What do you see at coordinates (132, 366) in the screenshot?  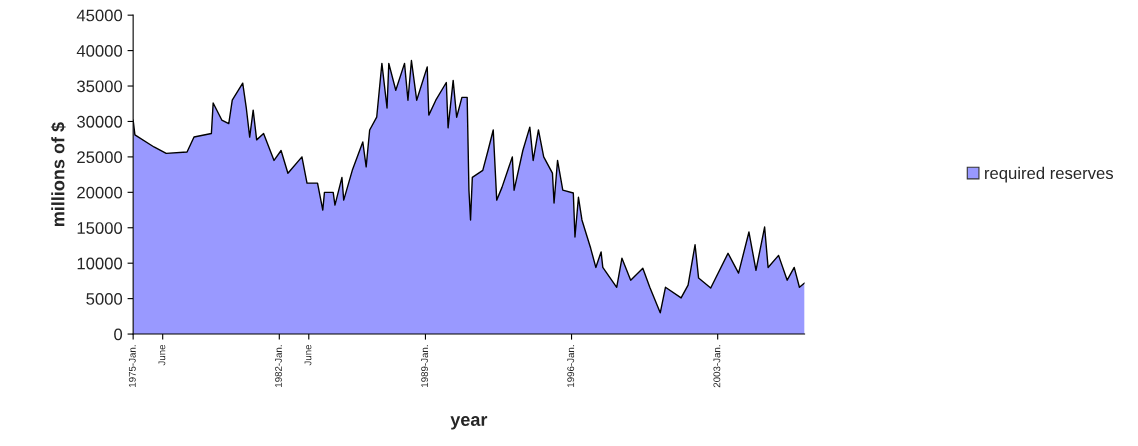 I see `x-tick-label: 1975-Jan.` at bounding box center [132, 366].